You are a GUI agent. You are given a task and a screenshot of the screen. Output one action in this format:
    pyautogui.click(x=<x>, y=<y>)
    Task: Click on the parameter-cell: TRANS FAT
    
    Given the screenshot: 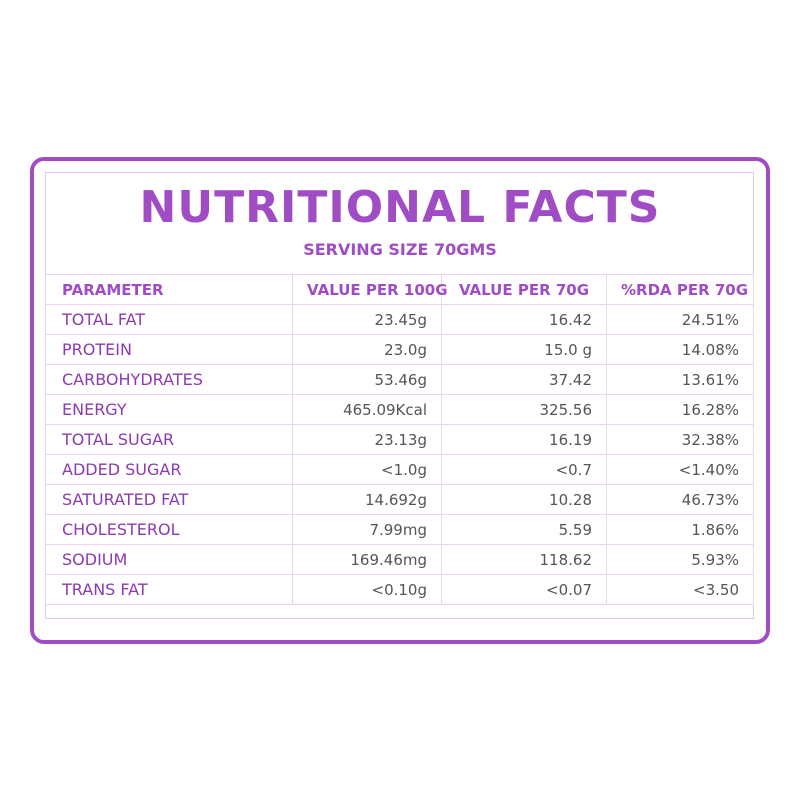 What is the action you would take?
    pyautogui.click(x=169, y=589)
    